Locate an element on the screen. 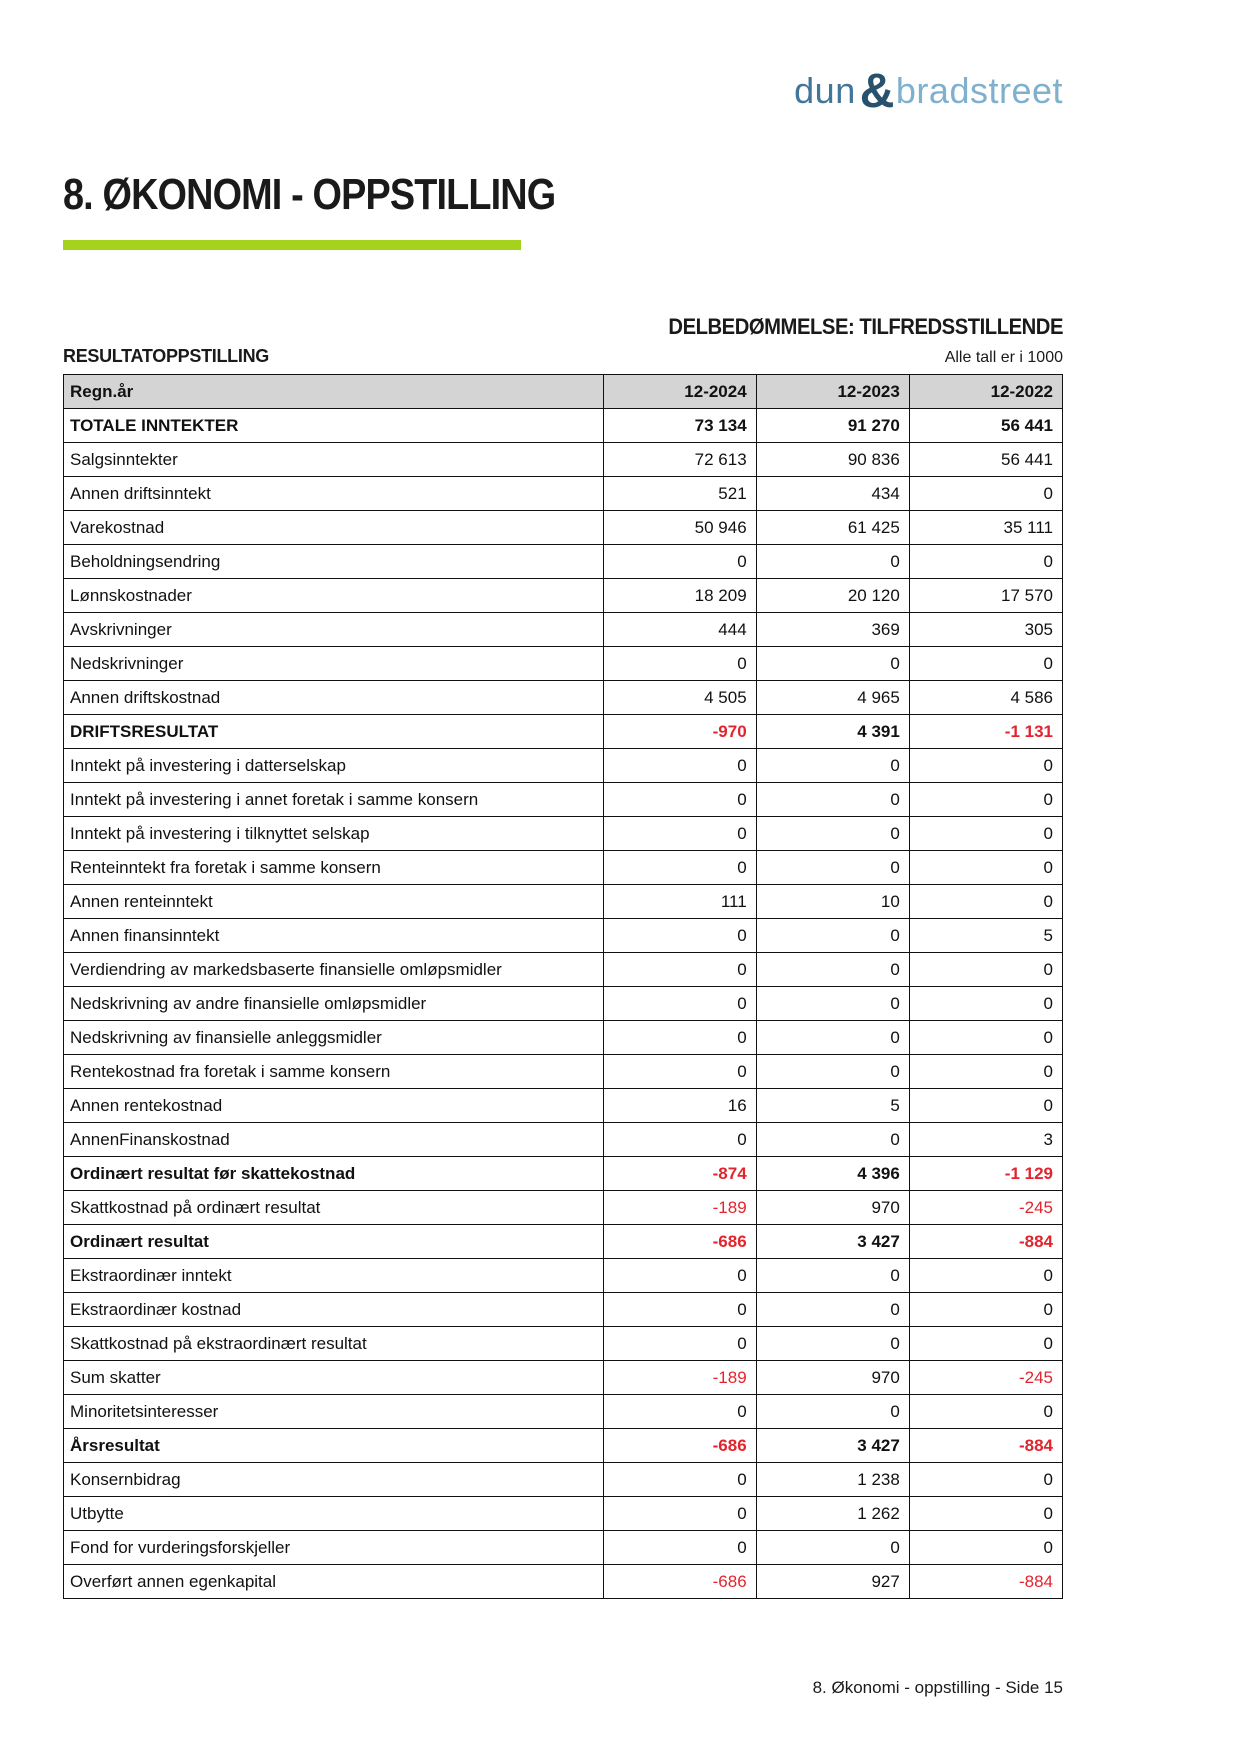  table-row: Lønnskostnader 18 209 20 120 17 570 is located at coordinates (563, 595).